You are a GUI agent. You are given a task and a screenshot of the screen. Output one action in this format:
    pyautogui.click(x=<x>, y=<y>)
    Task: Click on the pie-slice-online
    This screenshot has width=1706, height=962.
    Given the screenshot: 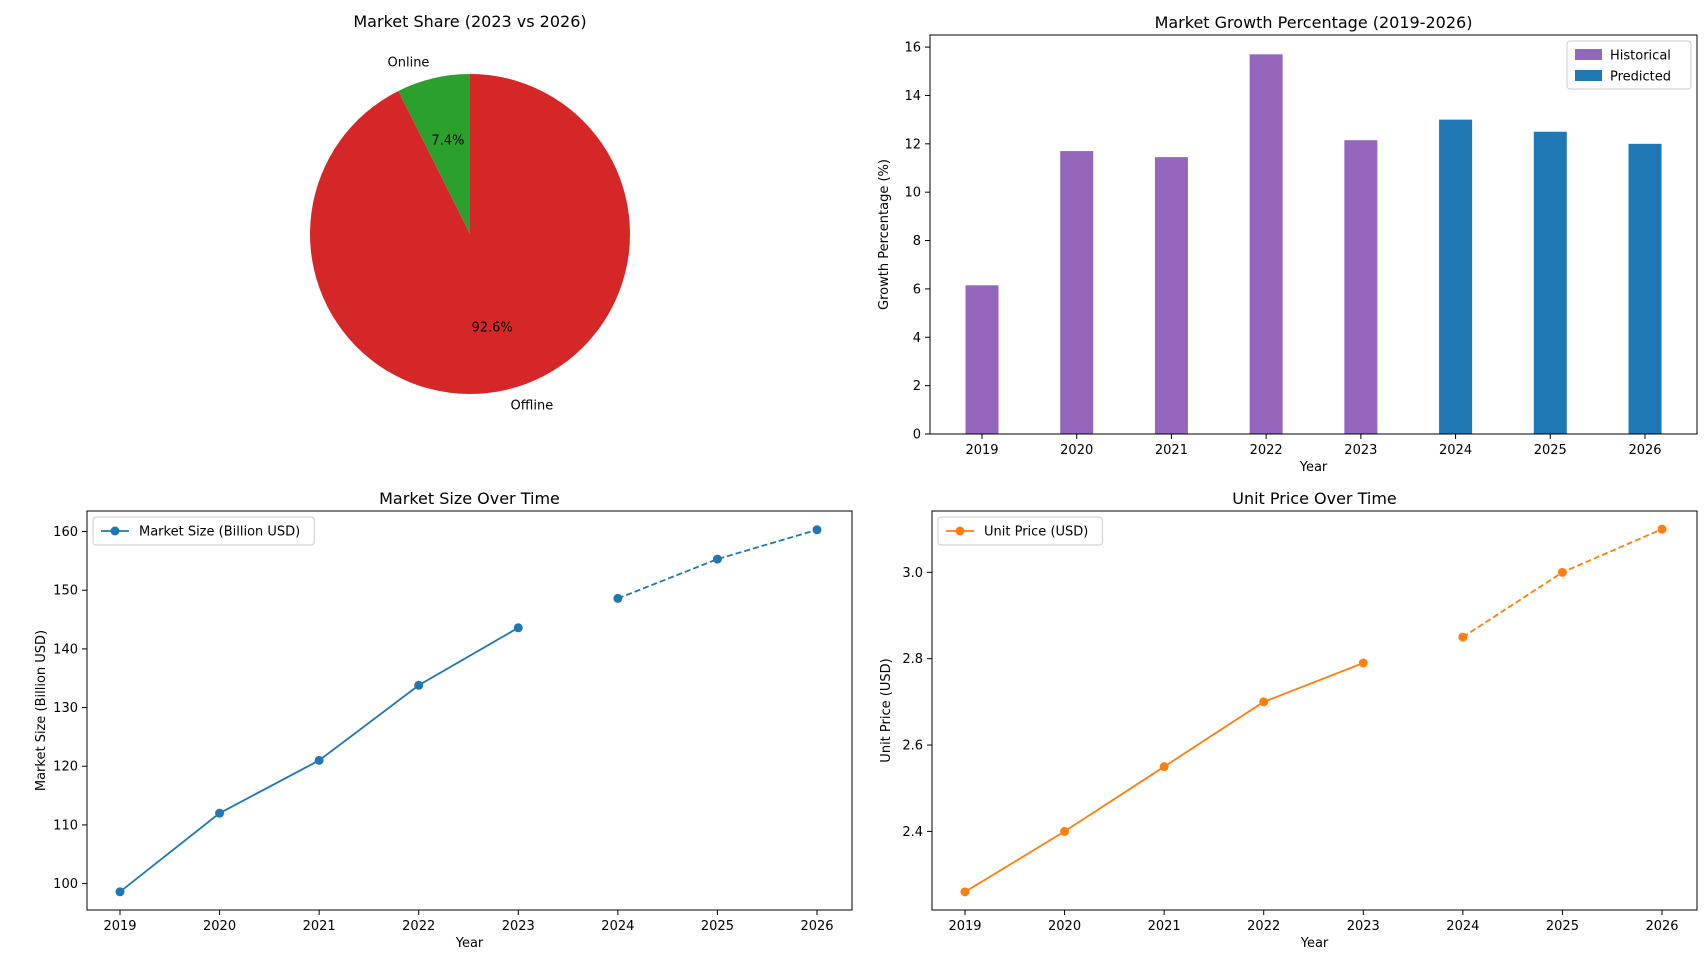 What is the action you would take?
    pyautogui.click(x=434, y=154)
    